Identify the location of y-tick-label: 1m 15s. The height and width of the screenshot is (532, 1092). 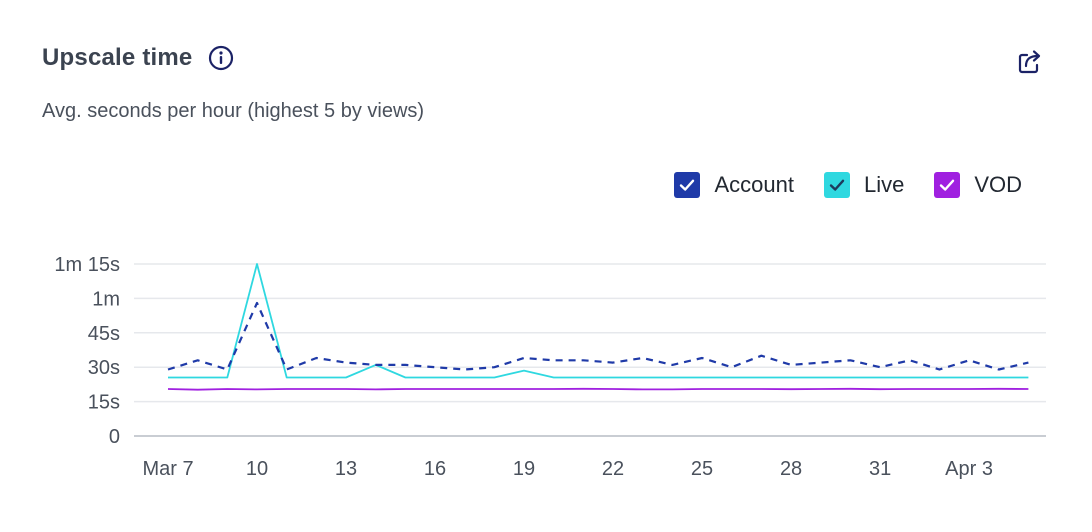
(87, 265).